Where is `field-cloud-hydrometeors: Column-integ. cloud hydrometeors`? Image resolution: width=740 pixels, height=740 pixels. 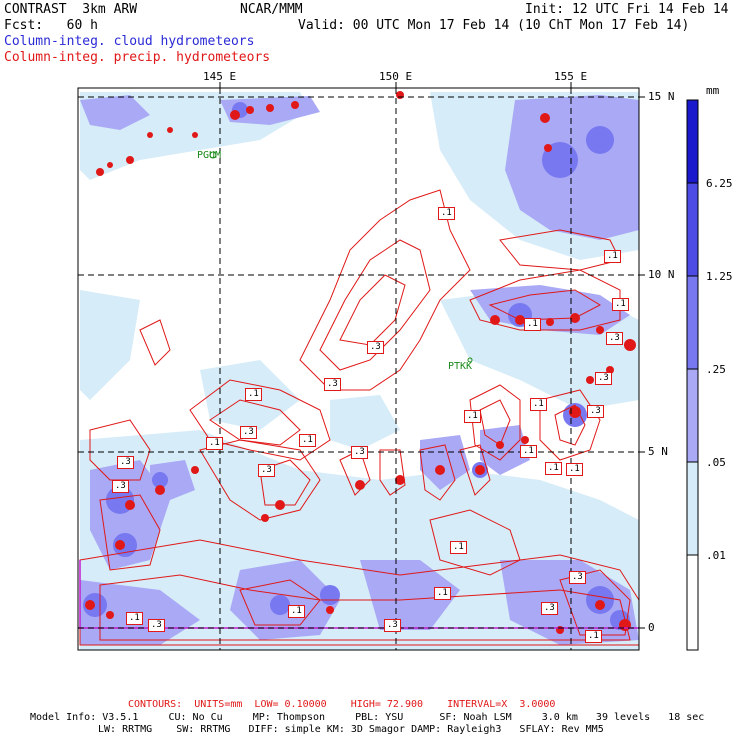 field-cloud-hydrometeors: Column-integ. cloud hydrometeors is located at coordinates (129, 41).